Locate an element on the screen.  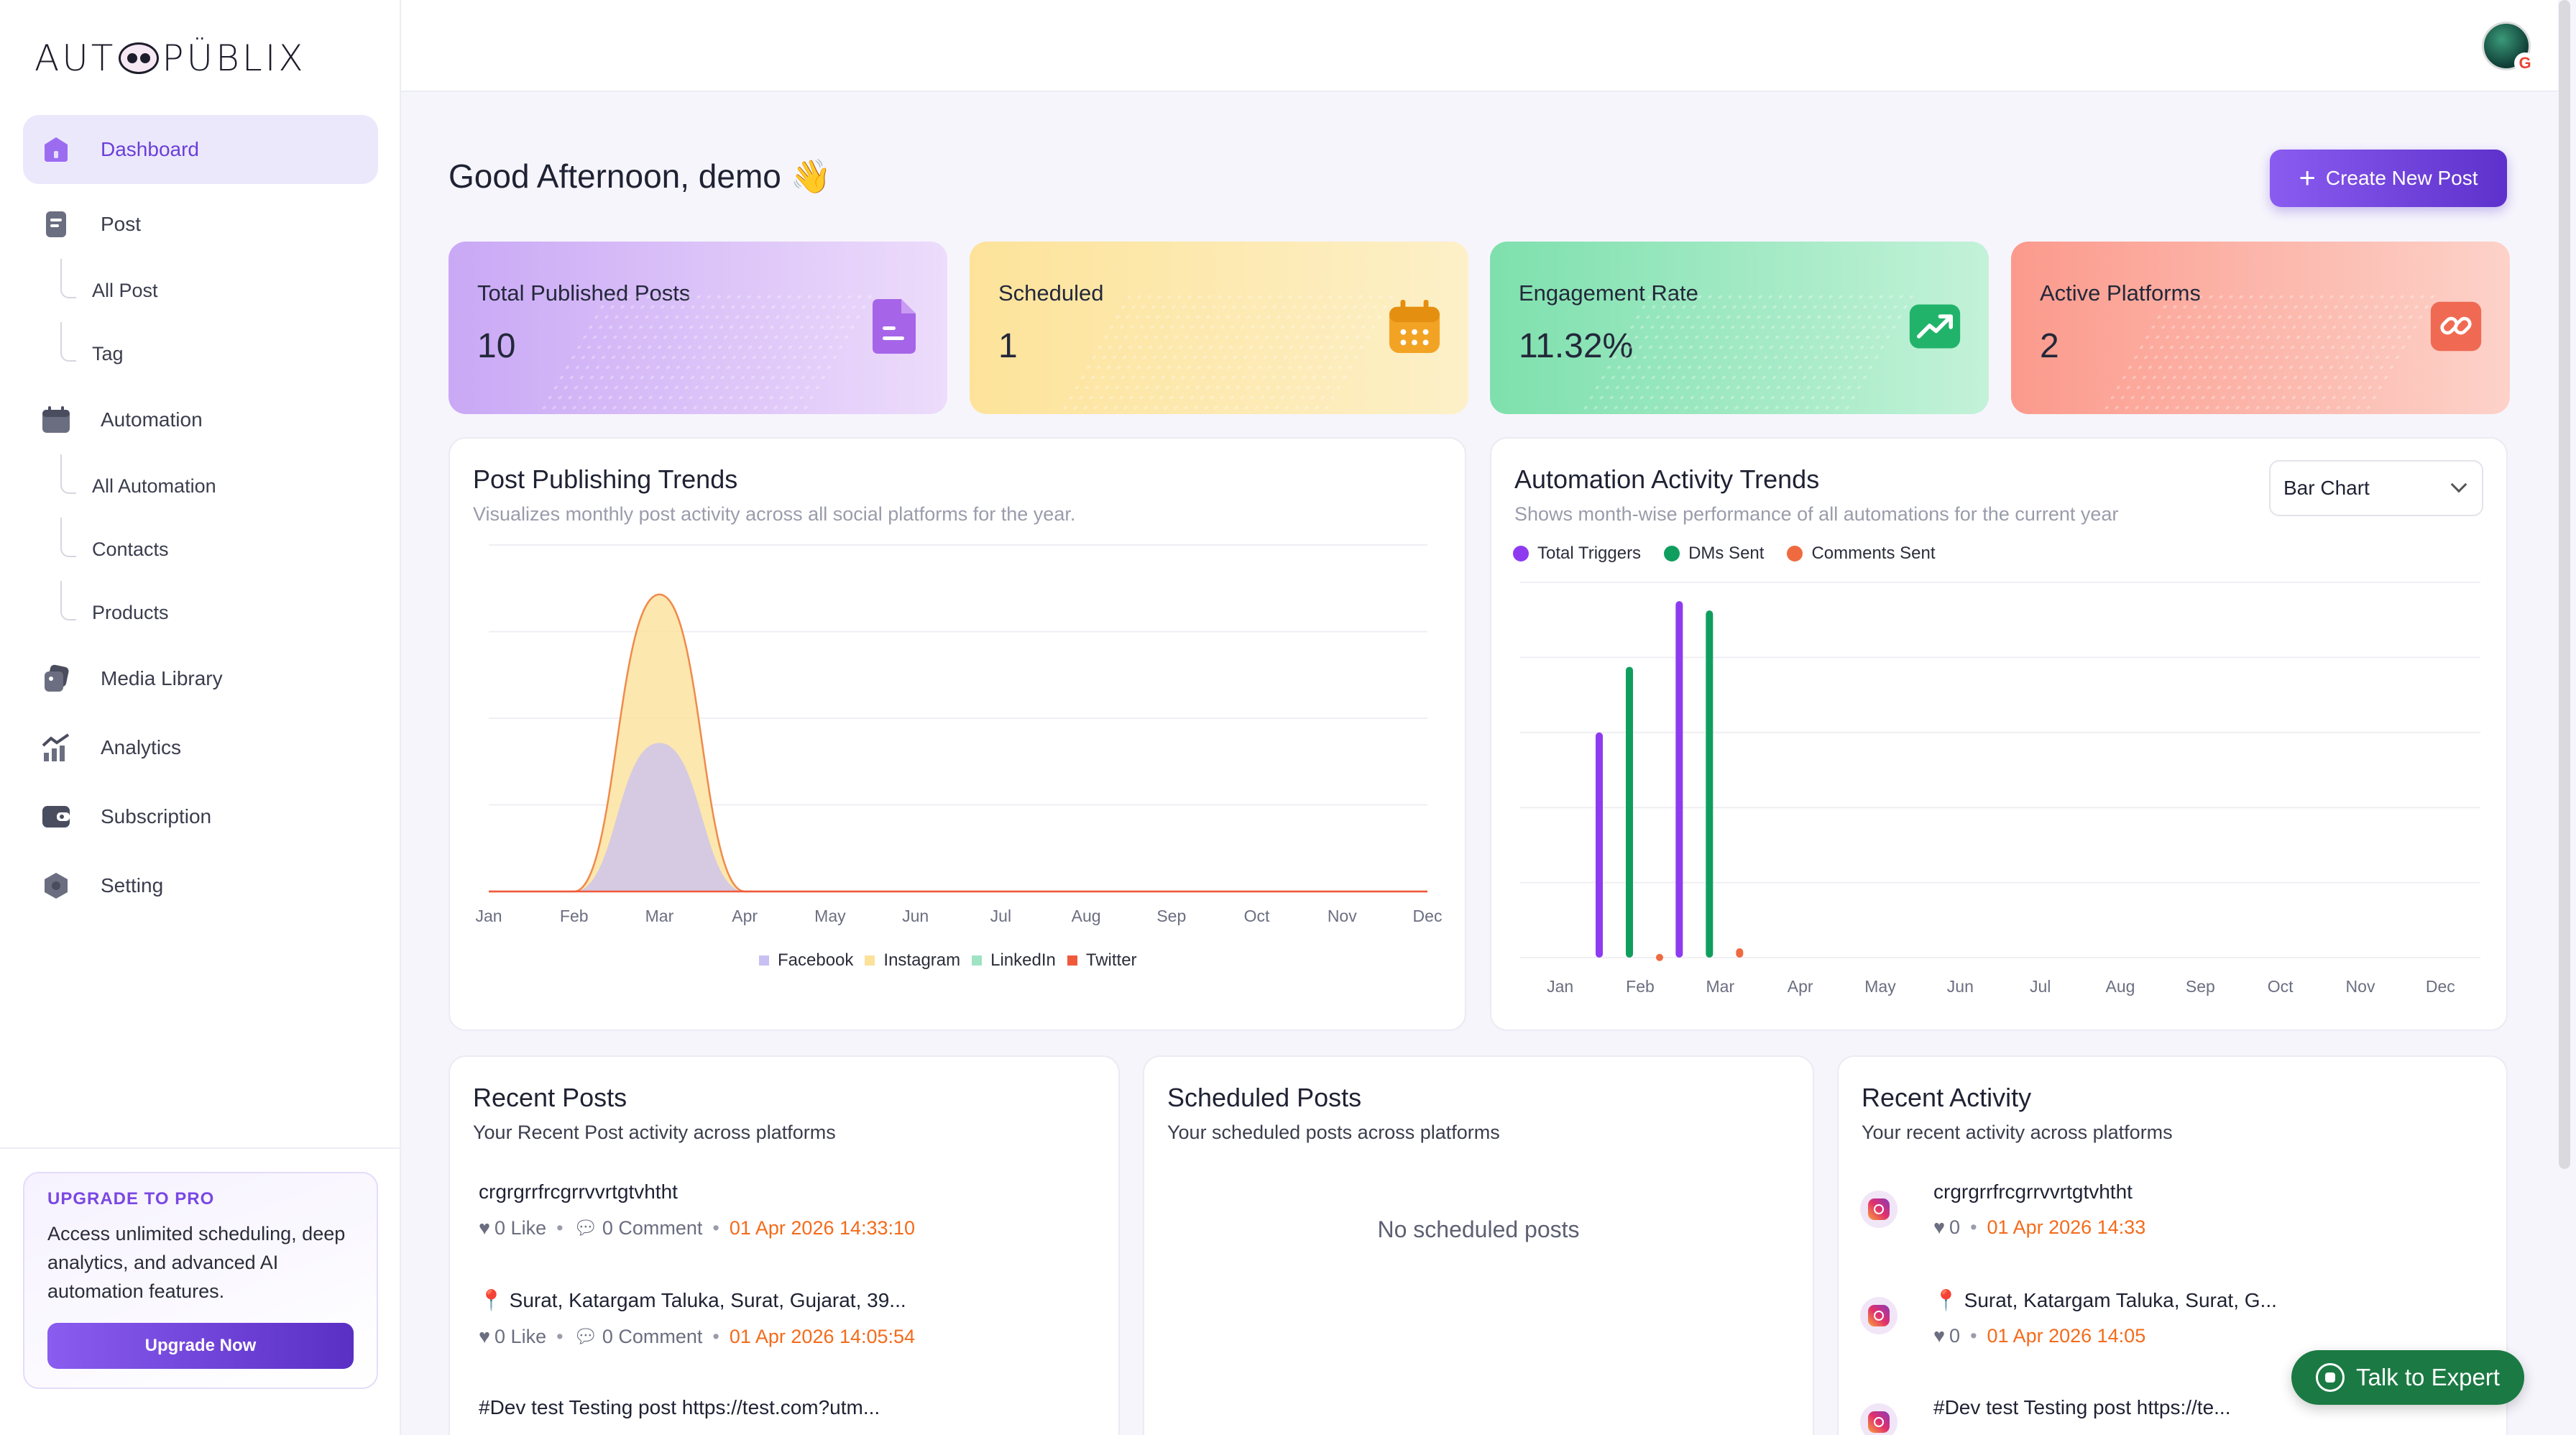
legend-label: Twitter is located at coordinates (1111, 960).